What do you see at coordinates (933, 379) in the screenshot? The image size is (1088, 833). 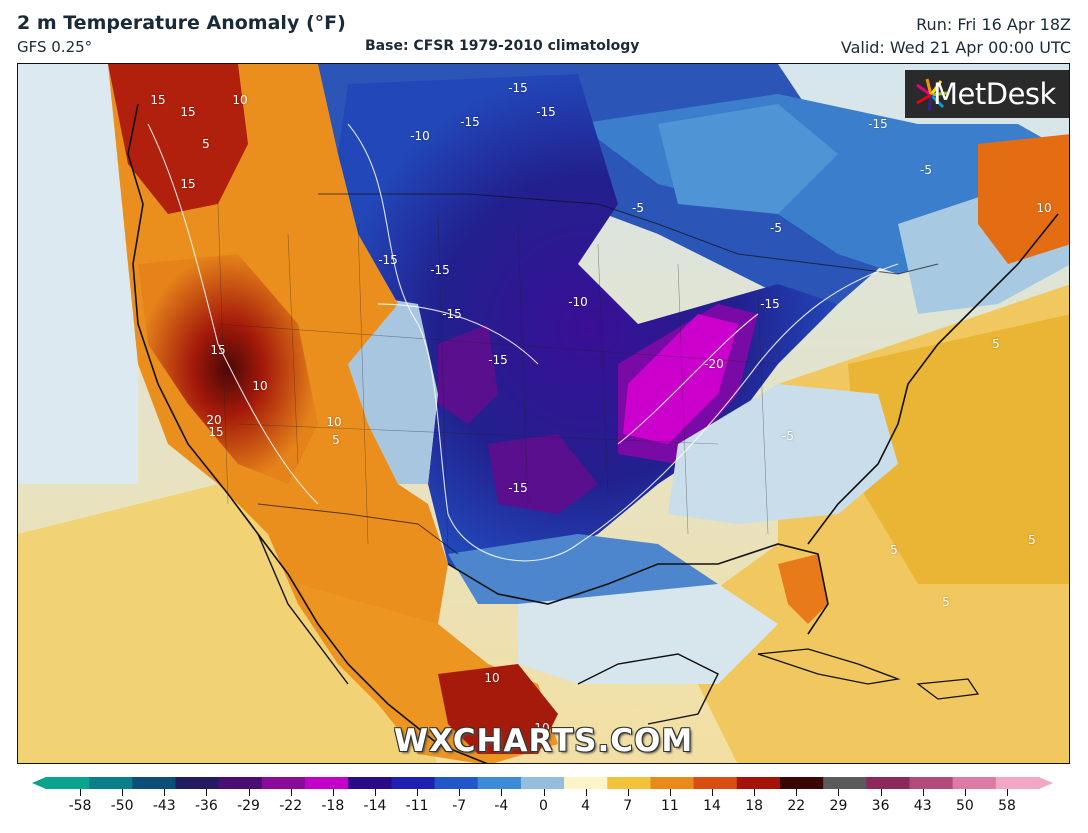 I see `east-coastline` at bounding box center [933, 379].